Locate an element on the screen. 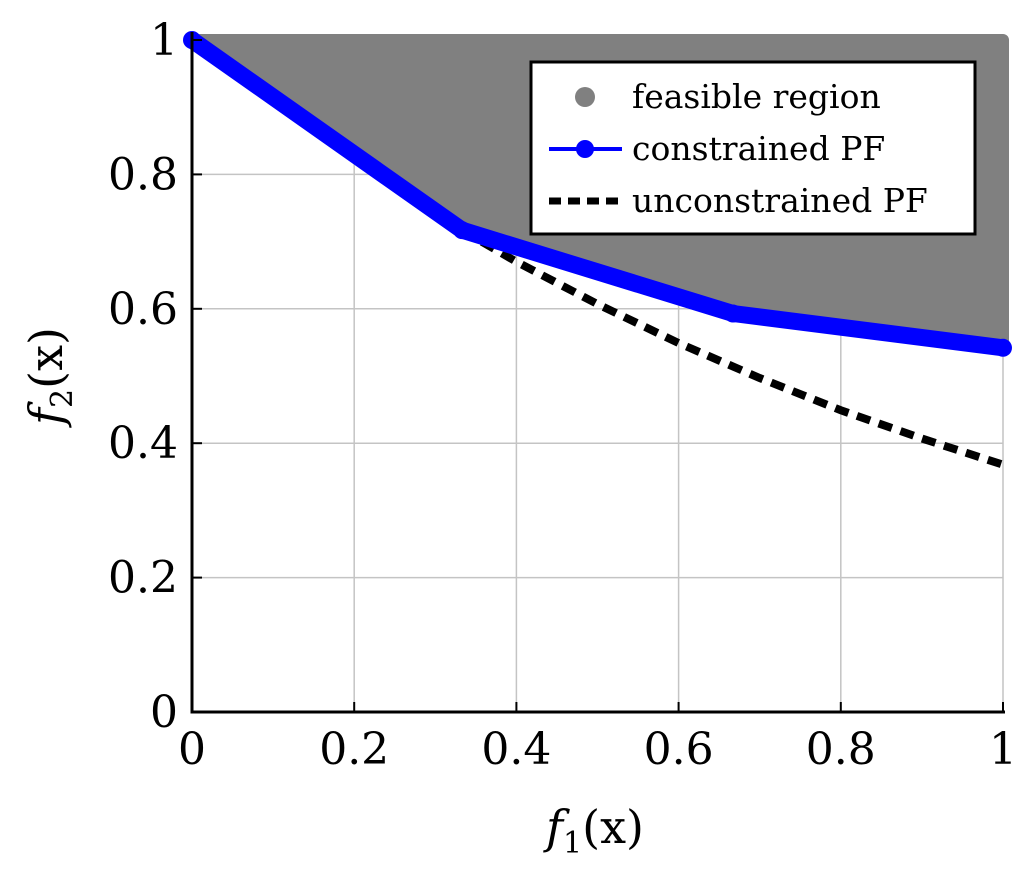 This screenshot has width=1025, height=870. unconstrained-pf-line is located at coordinates (732, 347).